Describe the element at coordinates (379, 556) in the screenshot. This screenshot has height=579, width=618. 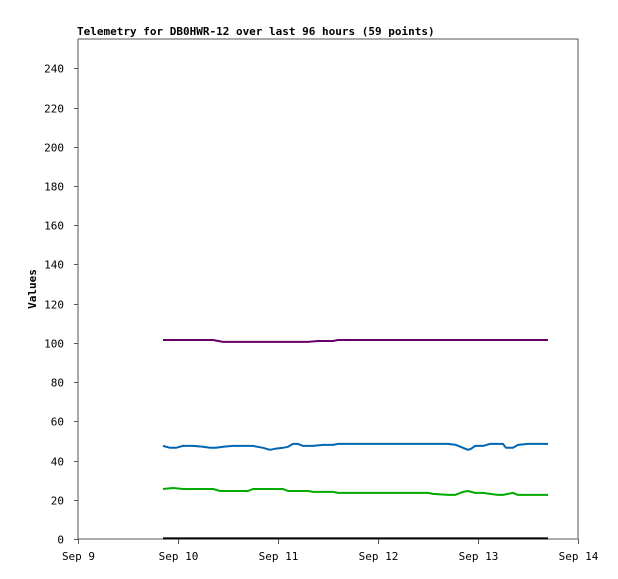
I see `x-tick-label: Sep 12` at that location.